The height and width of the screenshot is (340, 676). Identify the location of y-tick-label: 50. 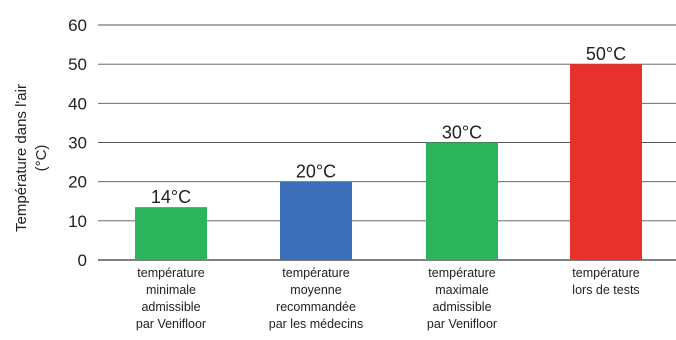
(77, 64).